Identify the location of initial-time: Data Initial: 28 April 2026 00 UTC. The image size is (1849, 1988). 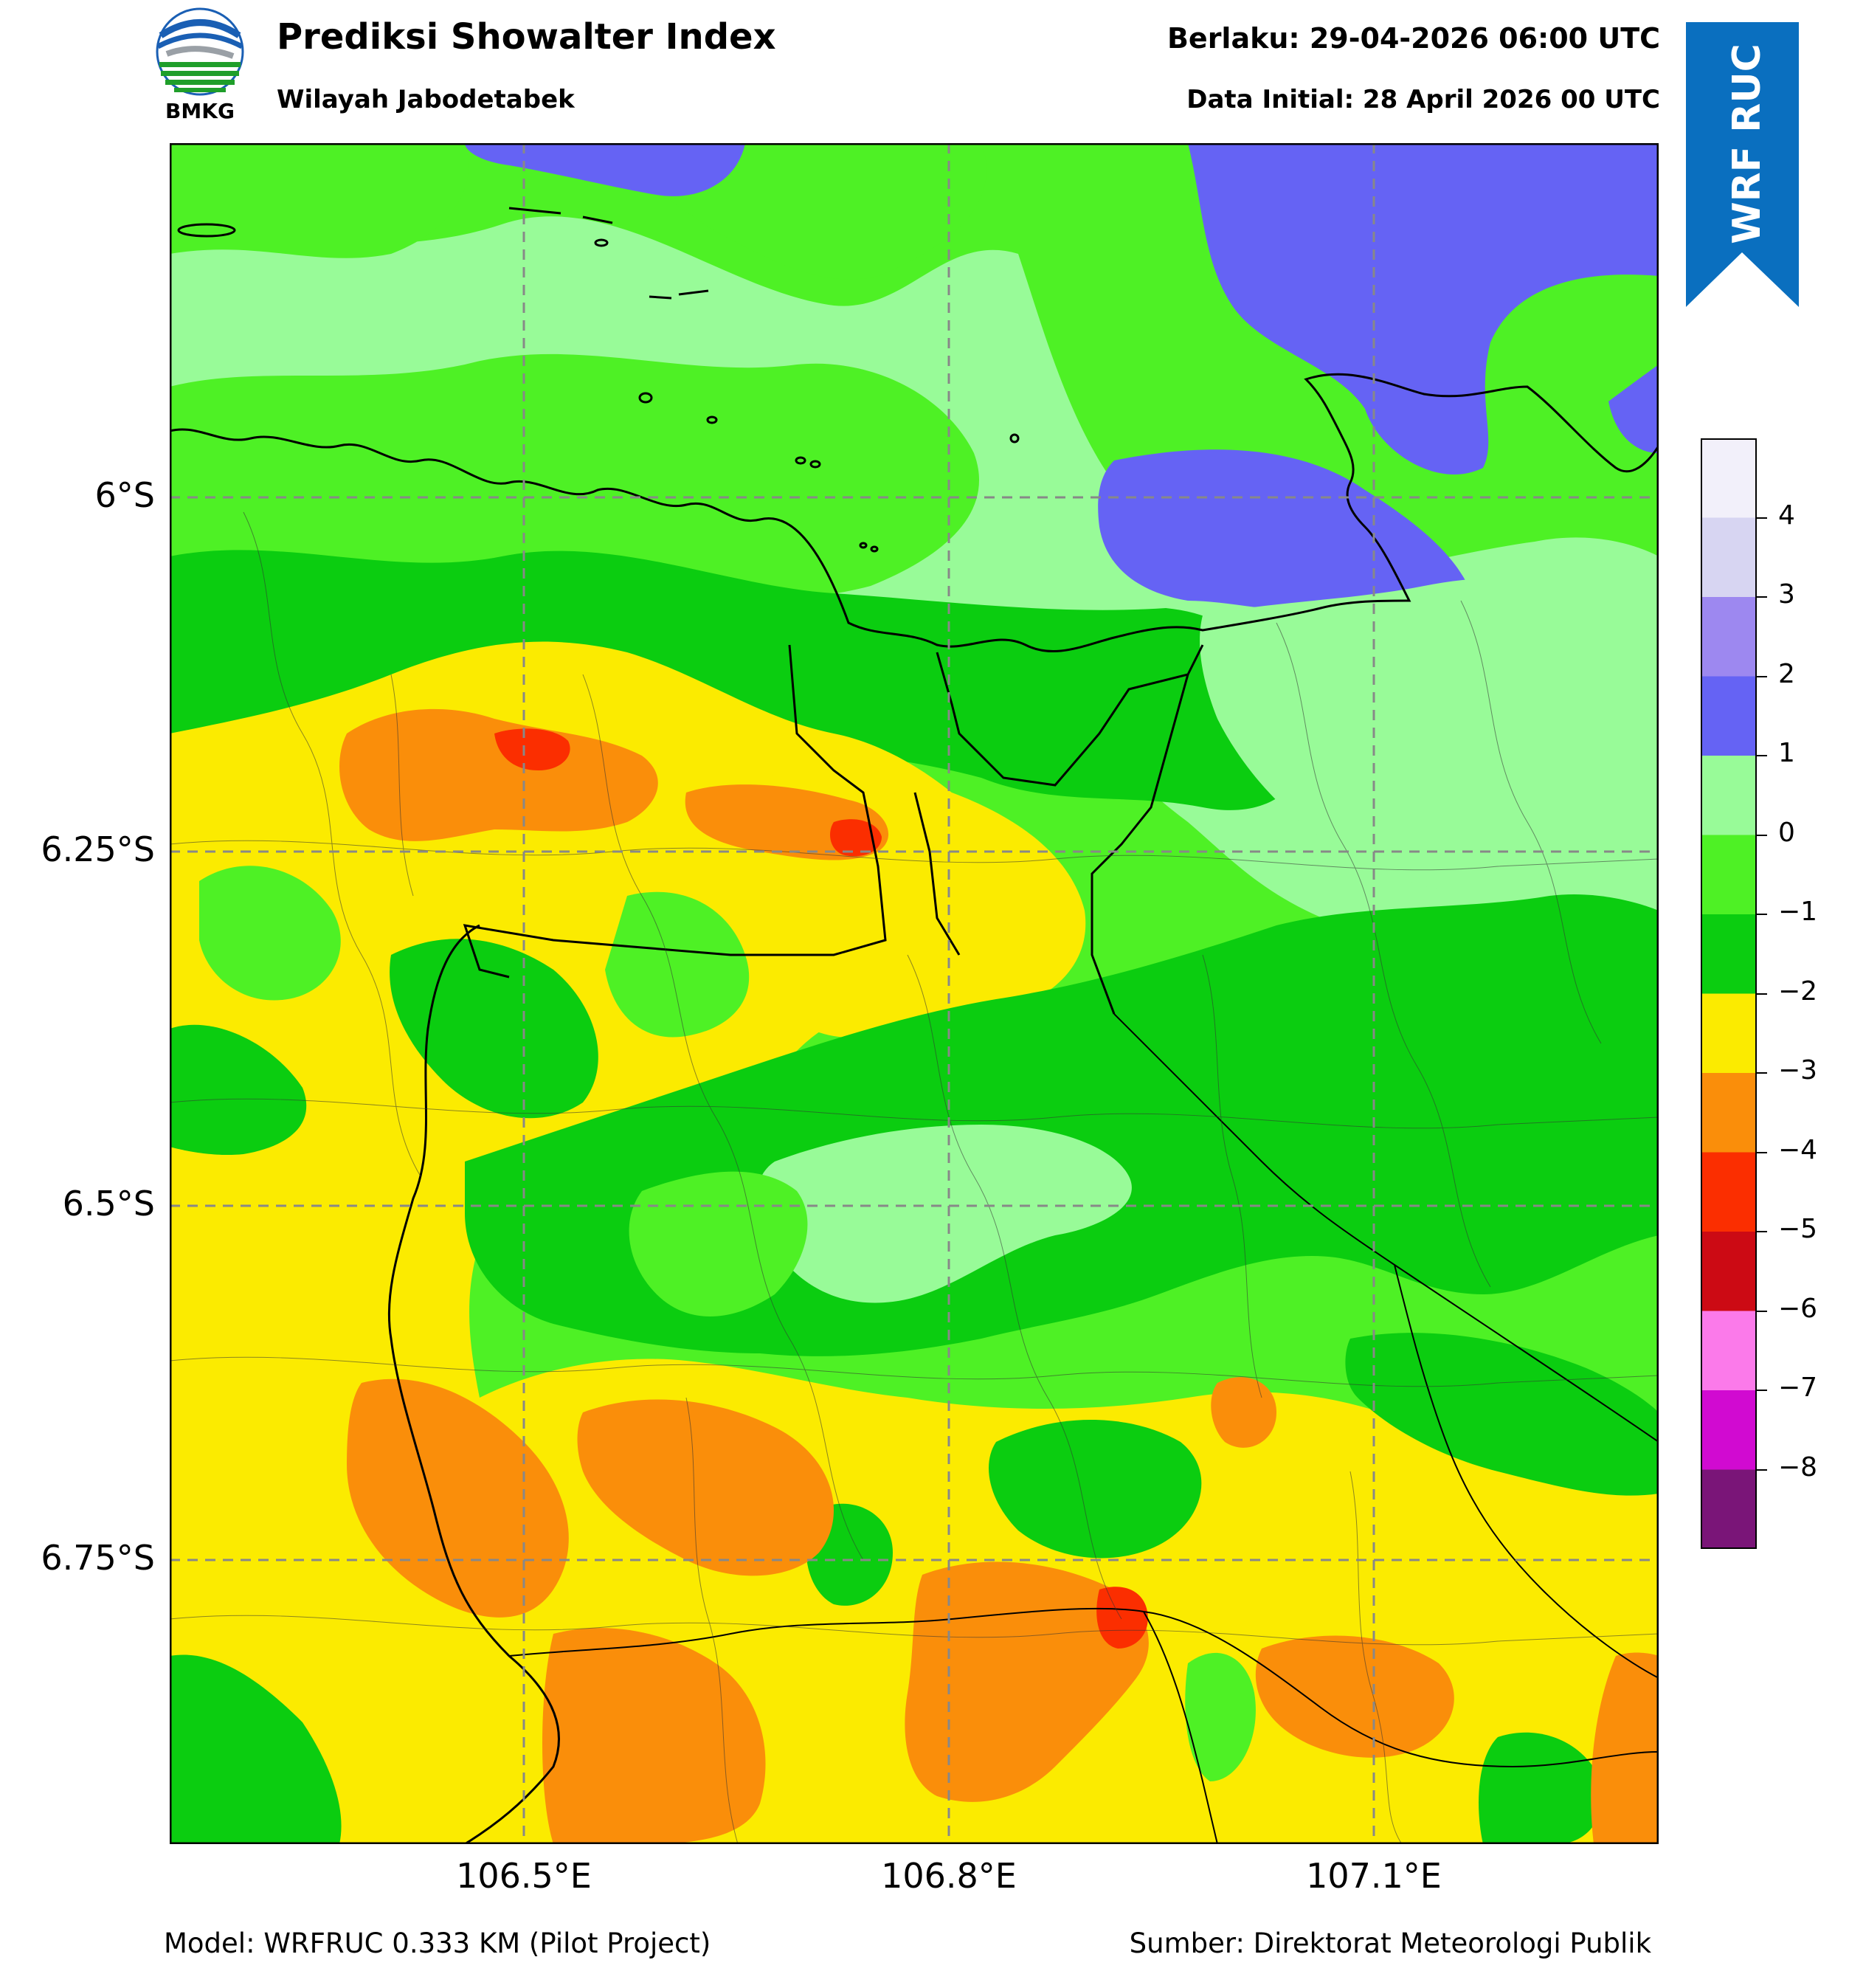
(1423, 99).